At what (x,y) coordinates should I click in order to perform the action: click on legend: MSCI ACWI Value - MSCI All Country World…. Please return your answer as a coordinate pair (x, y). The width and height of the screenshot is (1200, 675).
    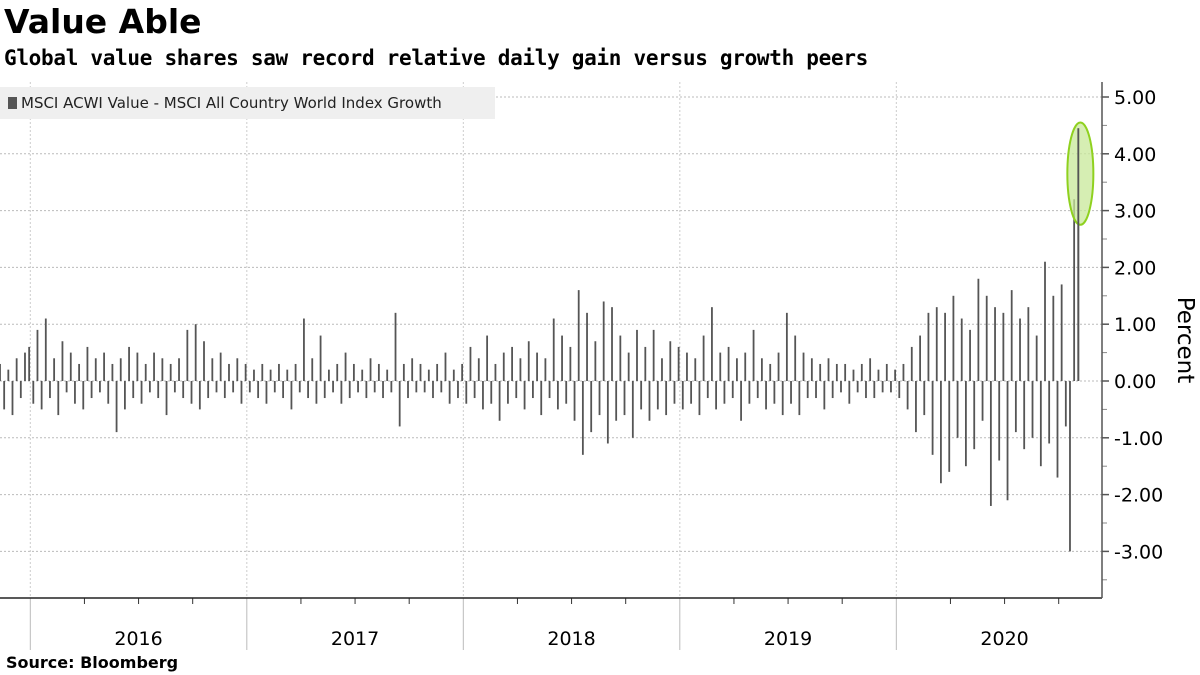
    Looking at the image, I should click on (247, 103).